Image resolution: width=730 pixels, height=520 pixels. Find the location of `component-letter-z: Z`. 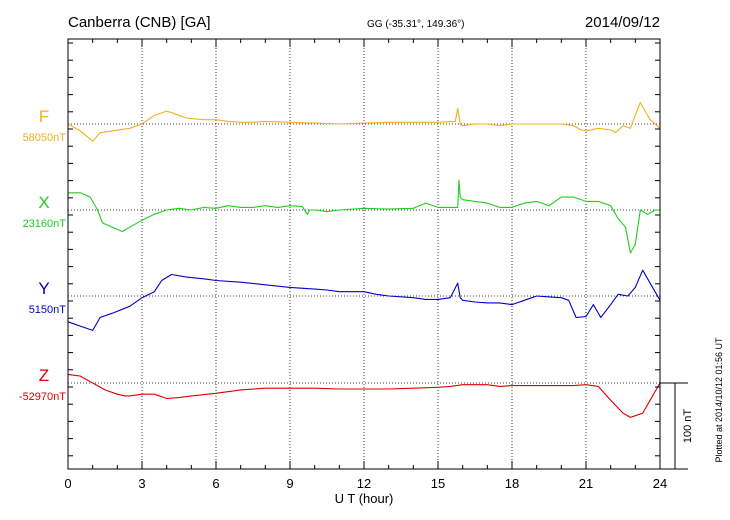

component-letter-z: Z is located at coordinates (44, 375).